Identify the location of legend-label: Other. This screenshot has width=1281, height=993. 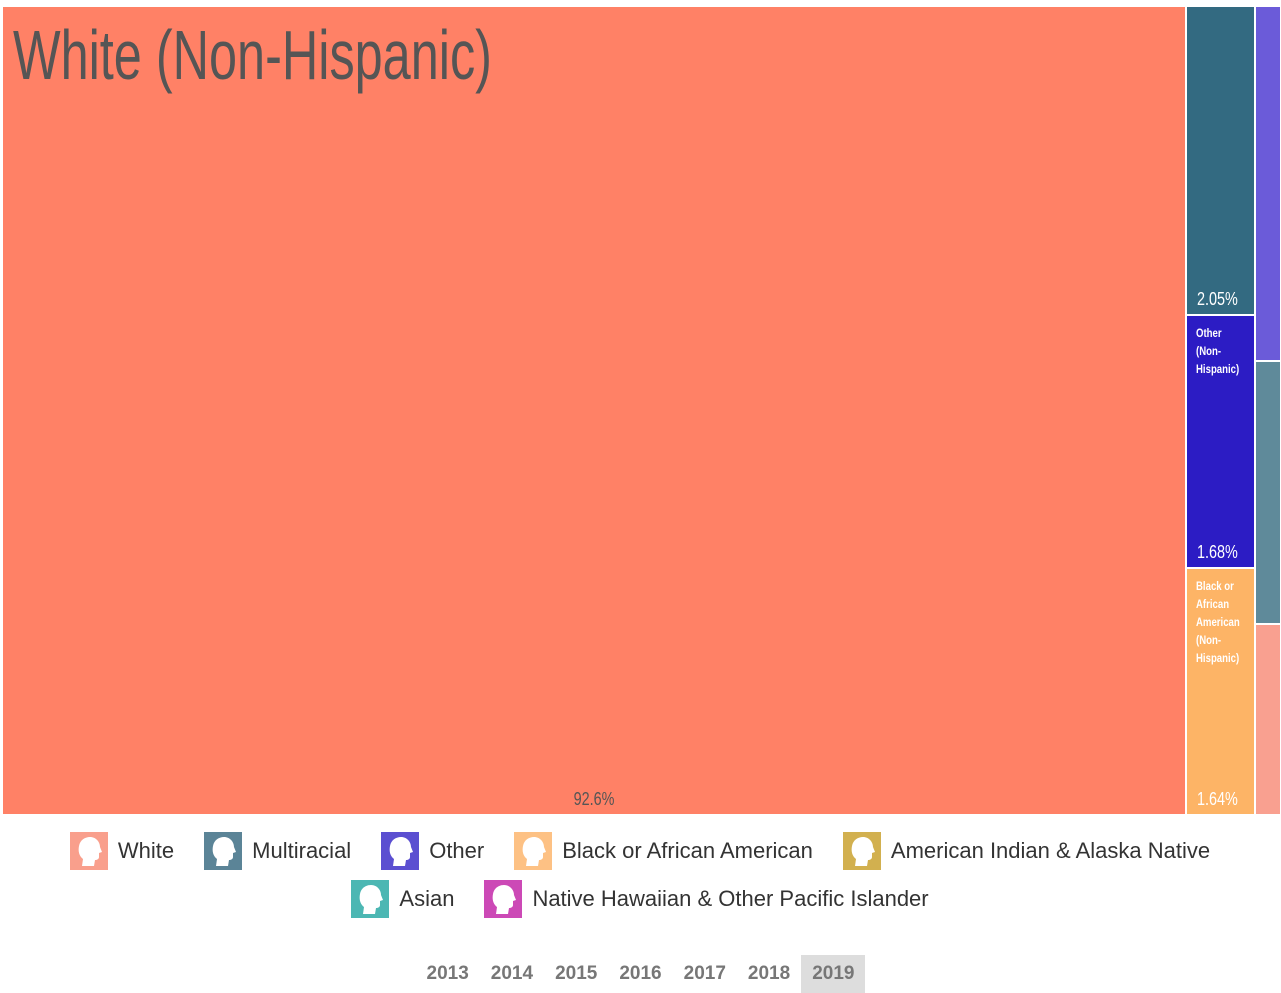
(457, 850).